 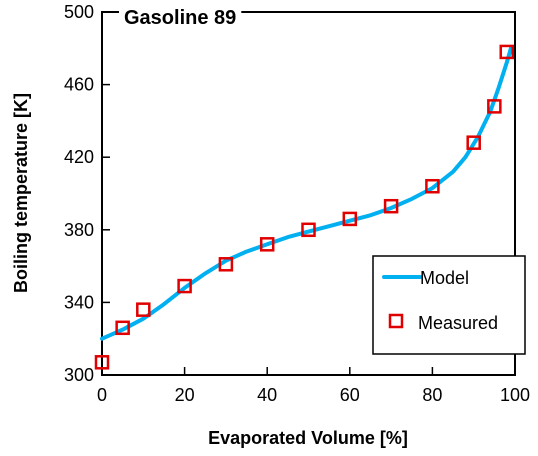 I want to click on y-tick-label: 460, so click(x=79, y=85).